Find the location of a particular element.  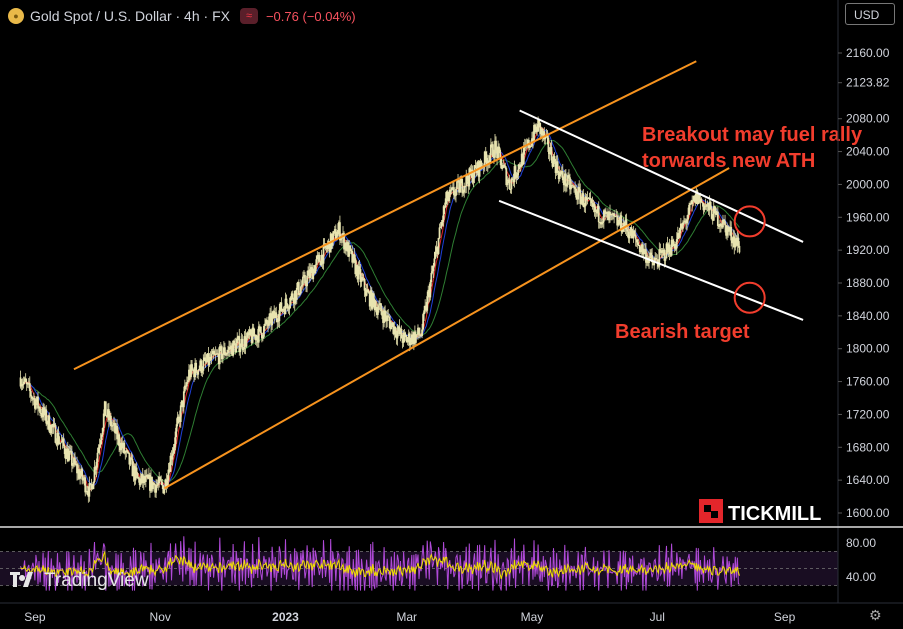

gear-icon: ⚙ is located at coordinates (875, 615).